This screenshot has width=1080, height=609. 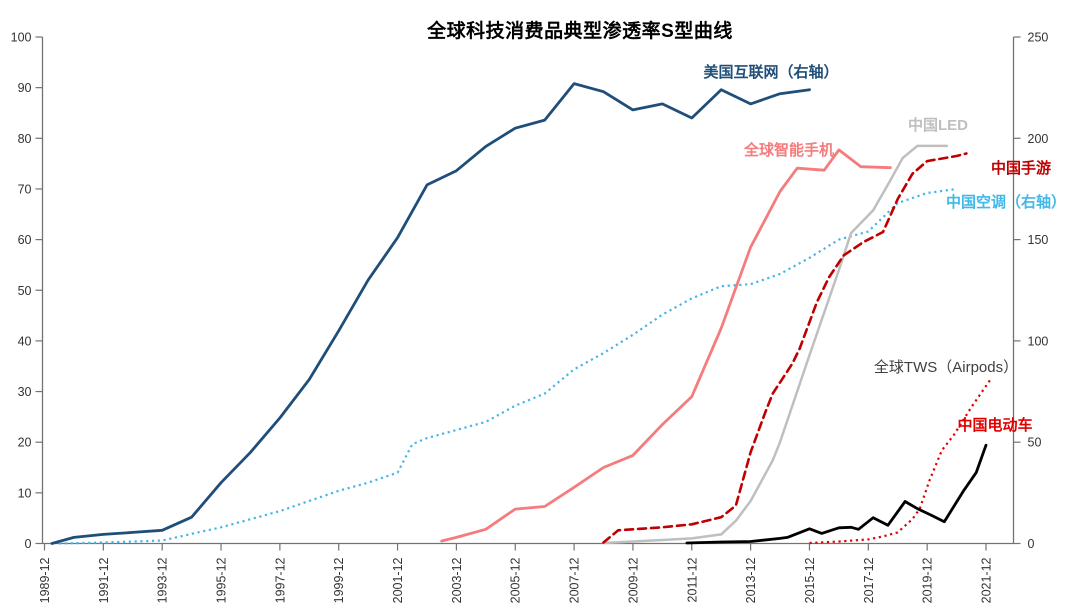 What do you see at coordinates (1031, 544) in the screenshot?
I see `y-right-tick-label: 0` at bounding box center [1031, 544].